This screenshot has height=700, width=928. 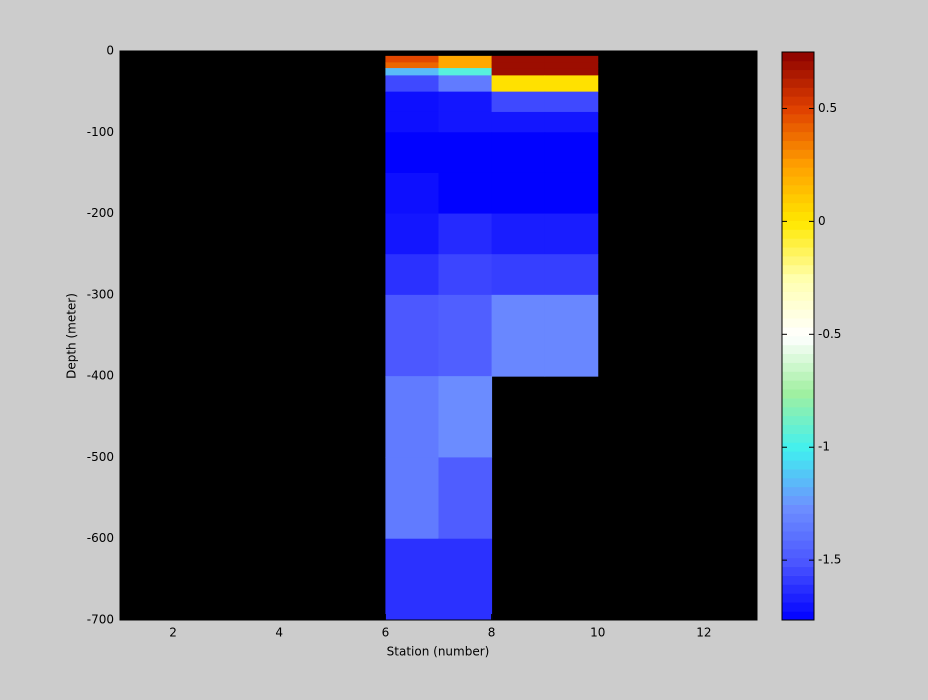 What do you see at coordinates (100, 538) in the screenshot?
I see `y-tick-label: -600` at bounding box center [100, 538].